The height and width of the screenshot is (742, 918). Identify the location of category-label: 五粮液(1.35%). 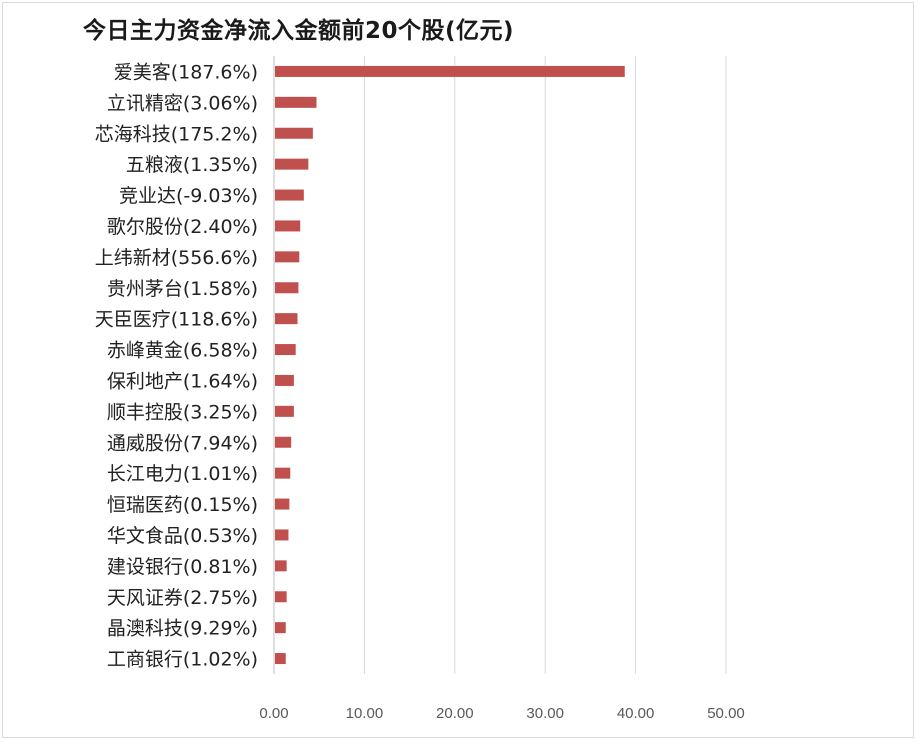
(192, 165).